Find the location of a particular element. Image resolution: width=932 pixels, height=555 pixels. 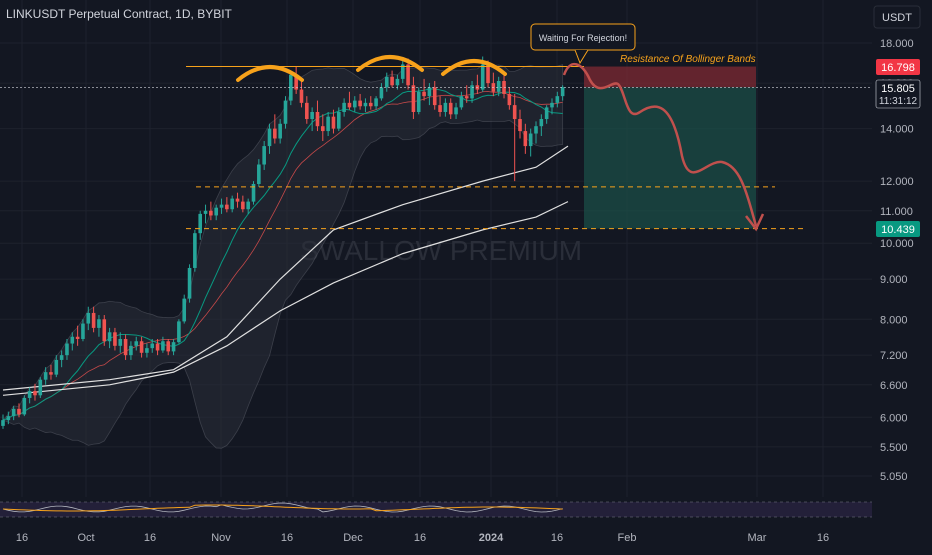

shoulder-arc is located at coordinates (270, 73).